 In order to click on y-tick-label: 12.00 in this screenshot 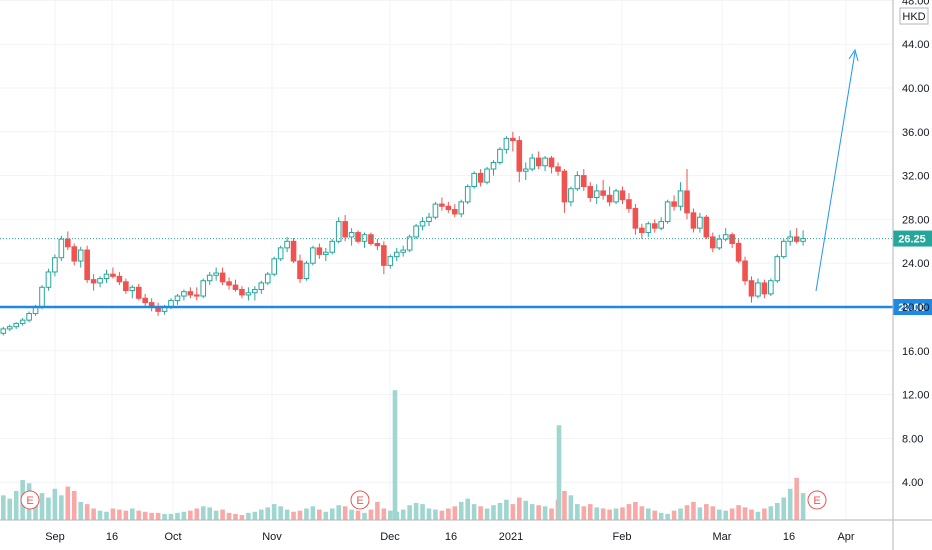, I will do `click(916, 396)`.